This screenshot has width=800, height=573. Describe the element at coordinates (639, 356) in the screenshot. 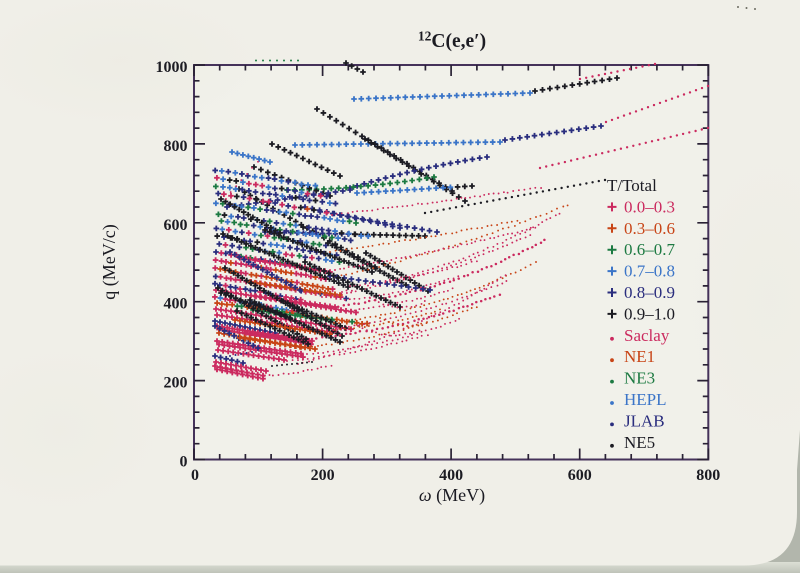

I see `svg-text: NE1` at that location.